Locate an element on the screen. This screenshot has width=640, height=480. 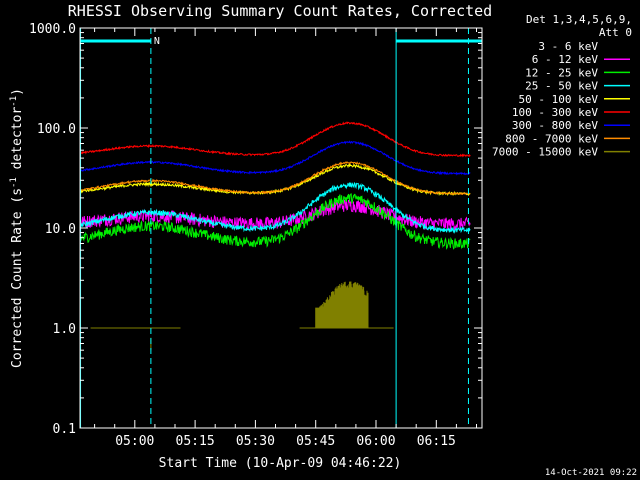
legend-entry: 50 - 100 keV is located at coordinates (559, 99).